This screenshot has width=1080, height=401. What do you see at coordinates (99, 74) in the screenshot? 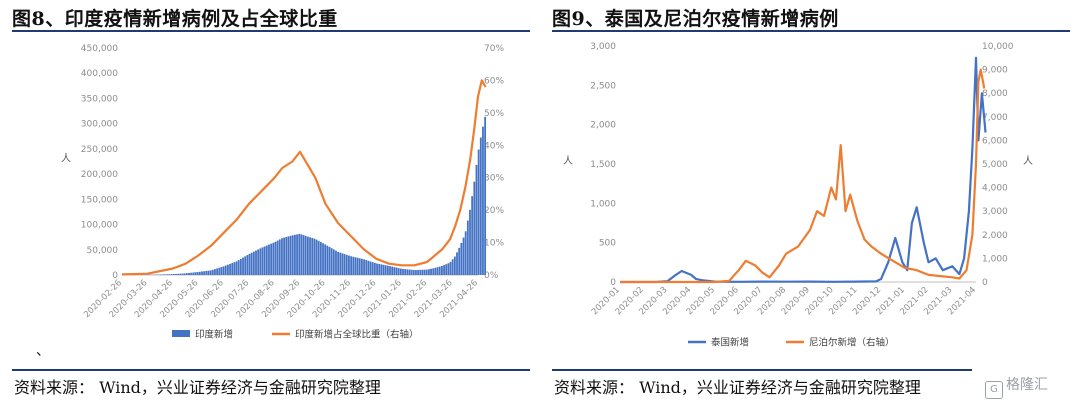
I see `left-y-tick-label: 400,000` at bounding box center [99, 74].